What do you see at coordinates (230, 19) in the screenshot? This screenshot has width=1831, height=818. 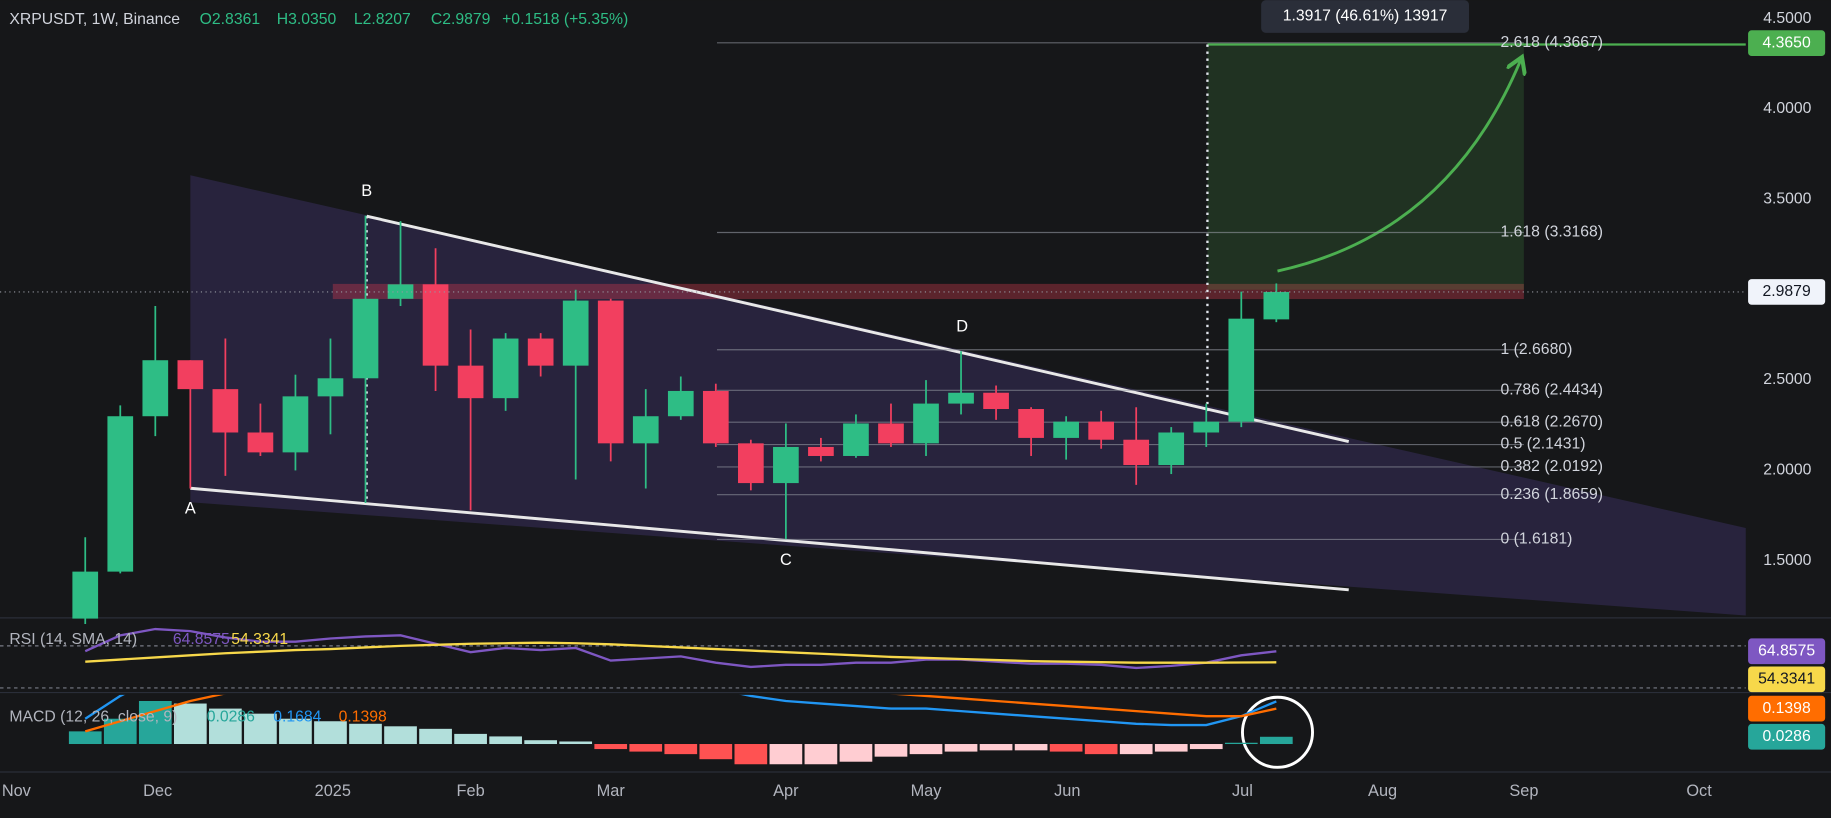 I see `ohlc-open: O2.8361` at bounding box center [230, 19].